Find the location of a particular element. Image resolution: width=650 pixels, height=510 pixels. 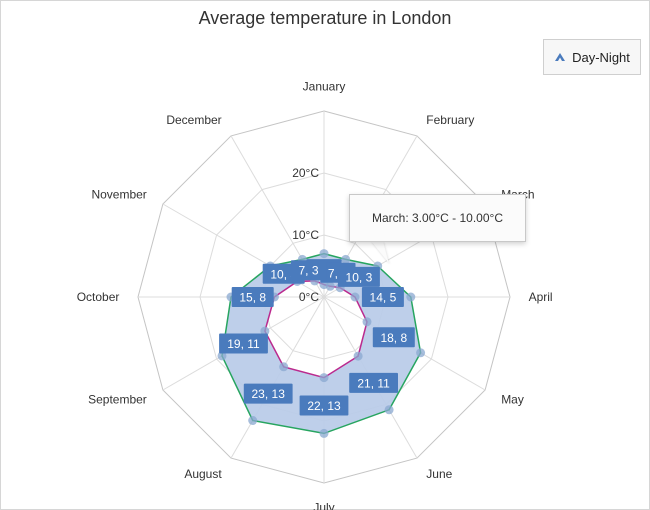

point-high-april is located at coordinates (411, 297).